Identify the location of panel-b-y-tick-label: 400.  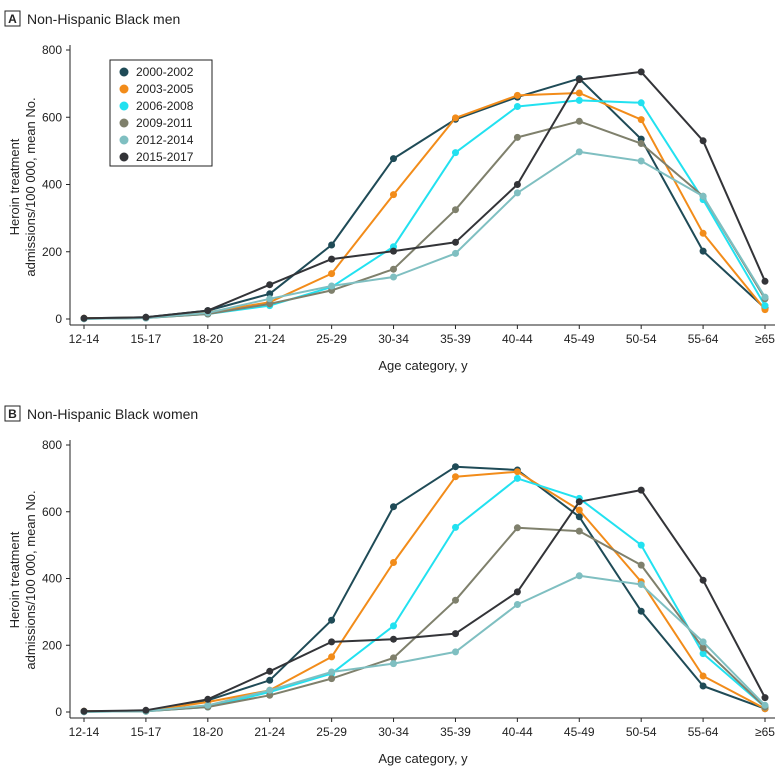
(52, 579).